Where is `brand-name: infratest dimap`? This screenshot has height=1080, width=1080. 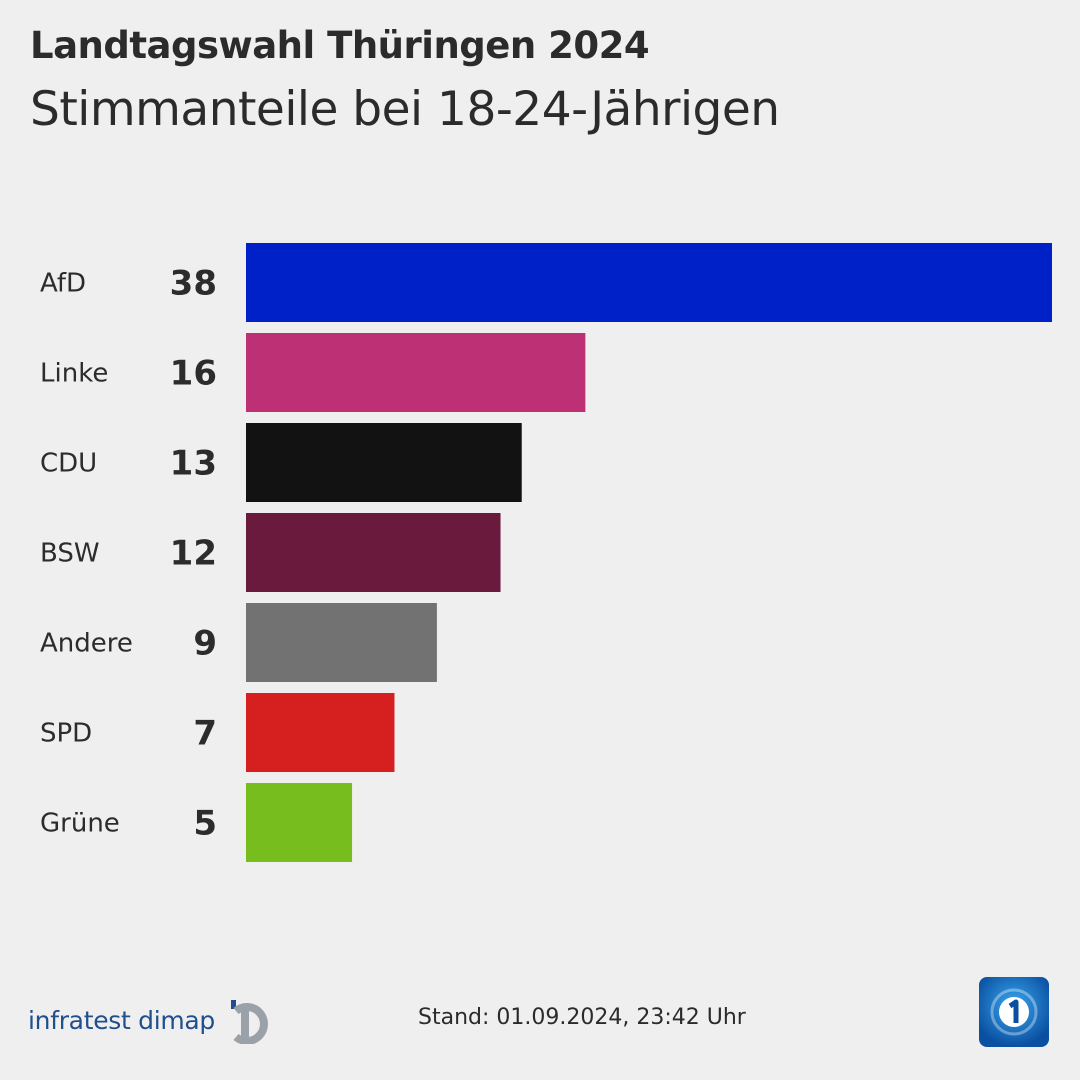
brand-name: infratest dimap is located at coordinates (122, 1020).